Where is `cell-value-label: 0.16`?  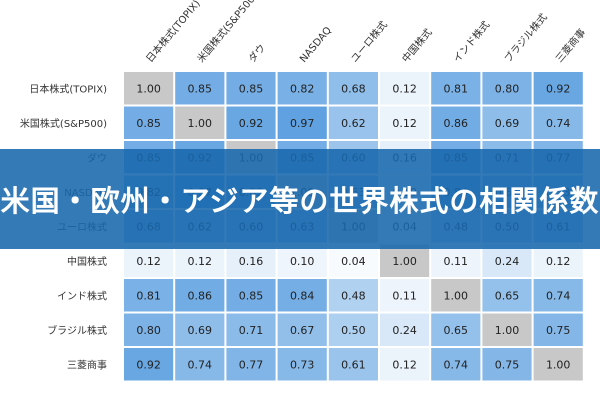 cell-value-label: 0.16 is located at coordinates (251, 261).